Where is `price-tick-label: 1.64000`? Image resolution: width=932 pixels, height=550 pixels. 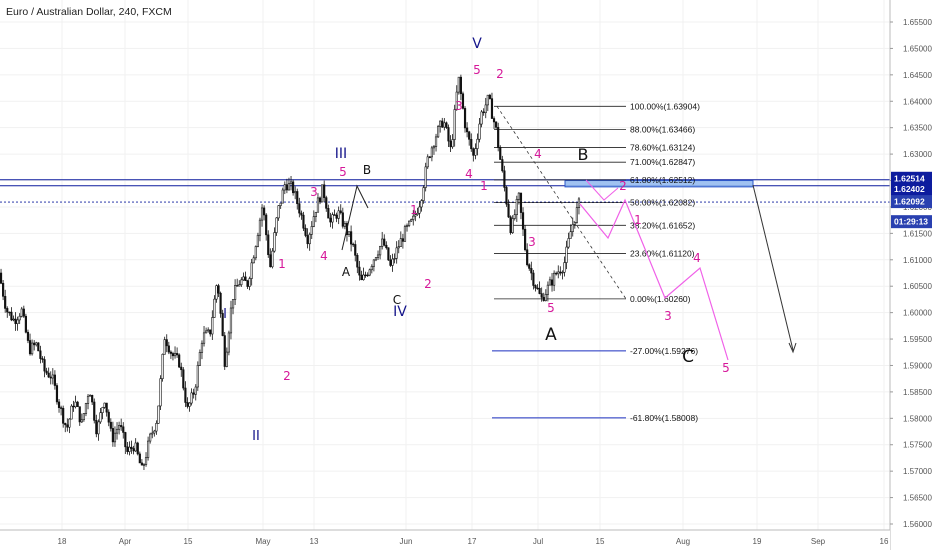
price-tick-label: 1.64000 is located at coordinates (917, 101).